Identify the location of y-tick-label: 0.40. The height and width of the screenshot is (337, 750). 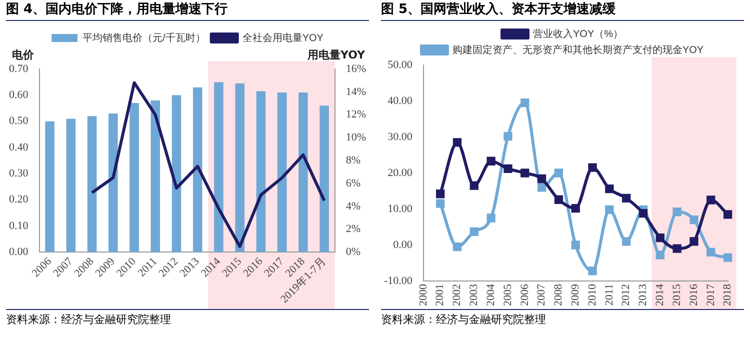
(19, 147).